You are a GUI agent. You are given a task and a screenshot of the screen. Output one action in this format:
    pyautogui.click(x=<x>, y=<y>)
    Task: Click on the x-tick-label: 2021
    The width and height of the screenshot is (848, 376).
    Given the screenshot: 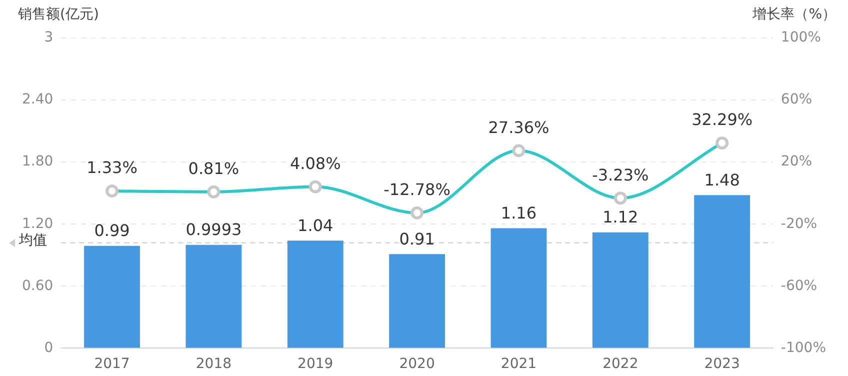 What is the action you would take?
    pyautogui.click(x=518, y=364)
    